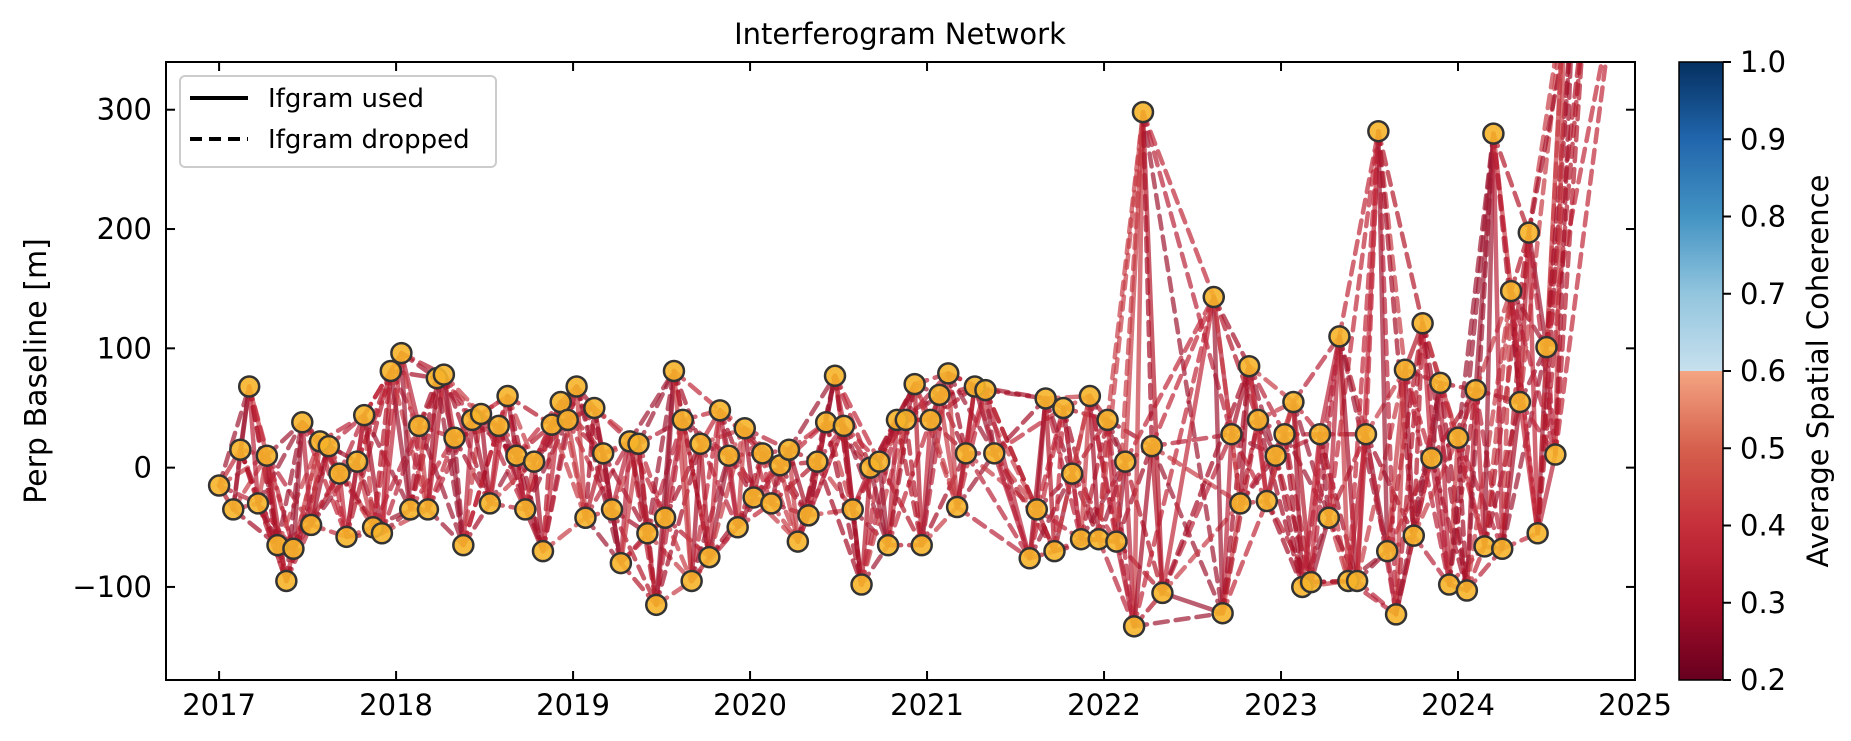 This screenshot has width=1851, height=741. Describe the element at coordinates (1763, 526) in the screenshot. I see `colorbar-tick-label: 0.4` at that location.